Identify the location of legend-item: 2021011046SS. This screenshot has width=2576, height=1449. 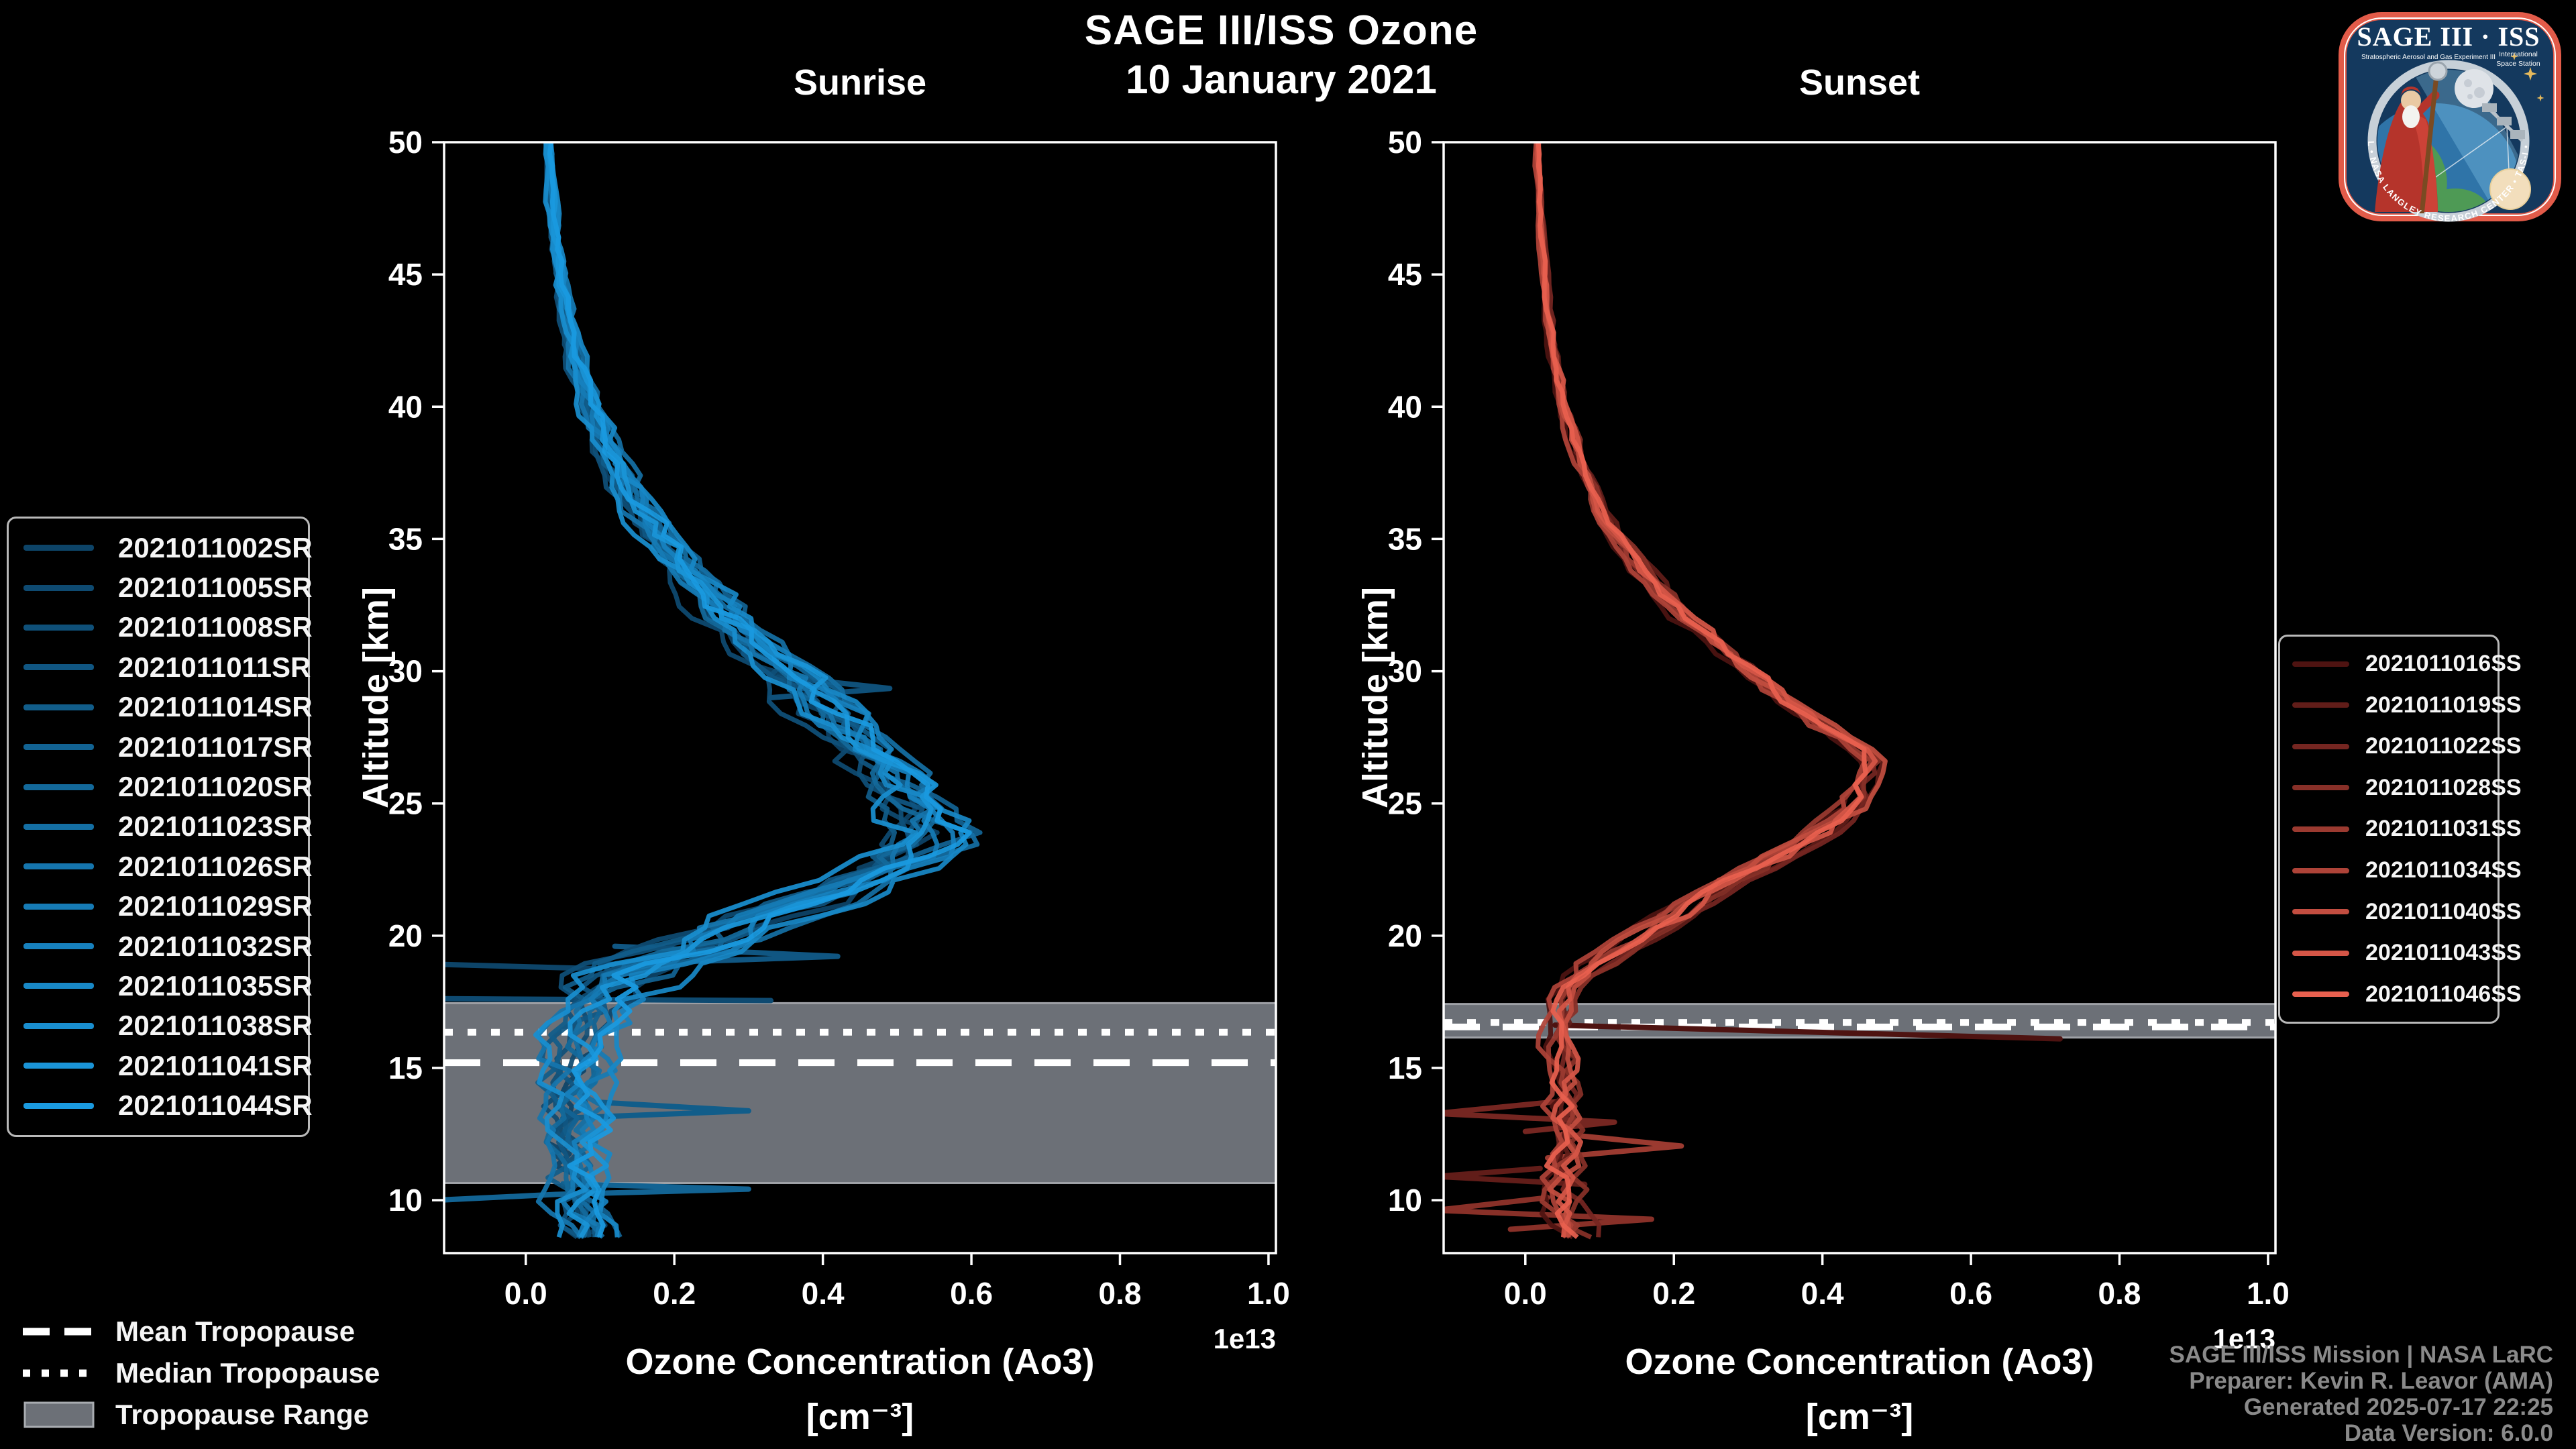
(2401, 994).